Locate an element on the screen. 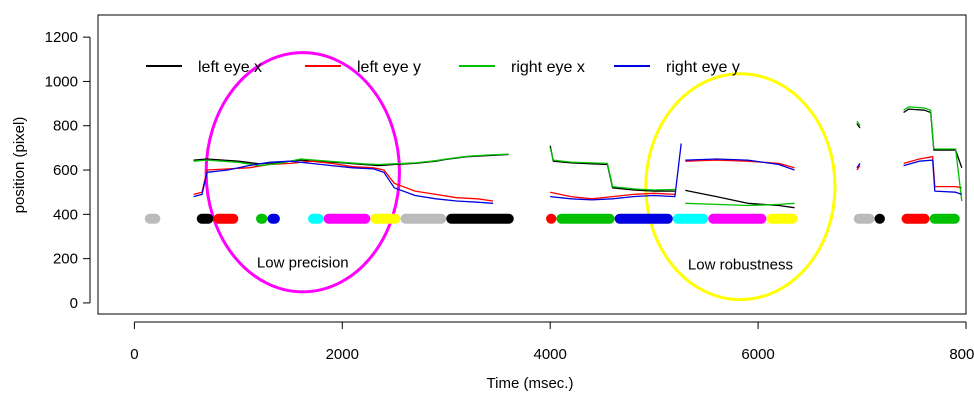  y-tick-label: 0 is located at coordinates (74, 303).